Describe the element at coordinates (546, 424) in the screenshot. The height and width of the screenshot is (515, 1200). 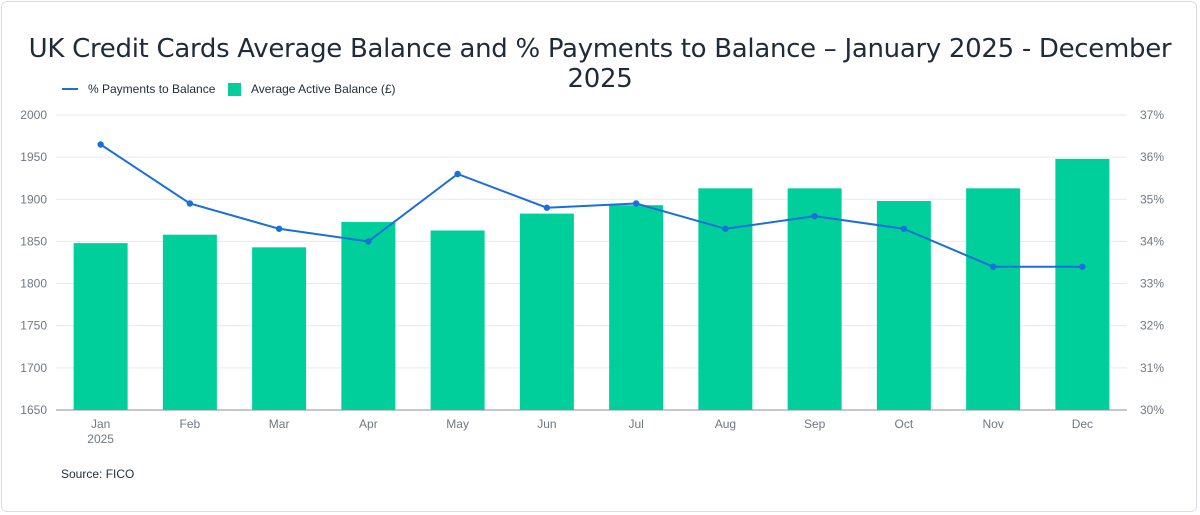
I see `x-axis-tick-label: Jun` at that location.